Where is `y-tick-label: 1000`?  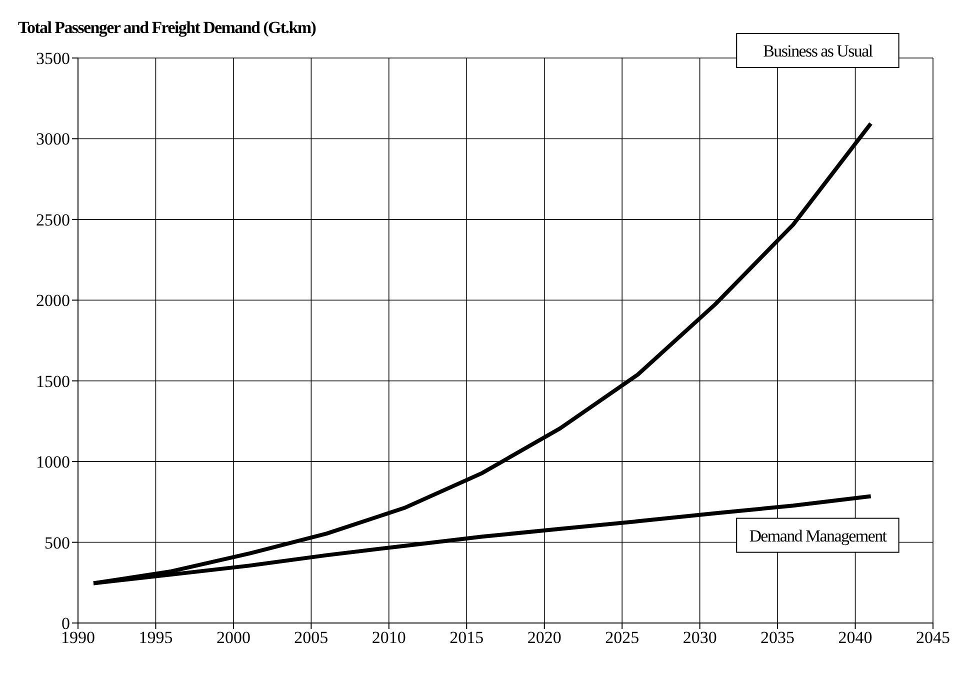
y-tick-label: 1000 is located at coordinates (53, 462).